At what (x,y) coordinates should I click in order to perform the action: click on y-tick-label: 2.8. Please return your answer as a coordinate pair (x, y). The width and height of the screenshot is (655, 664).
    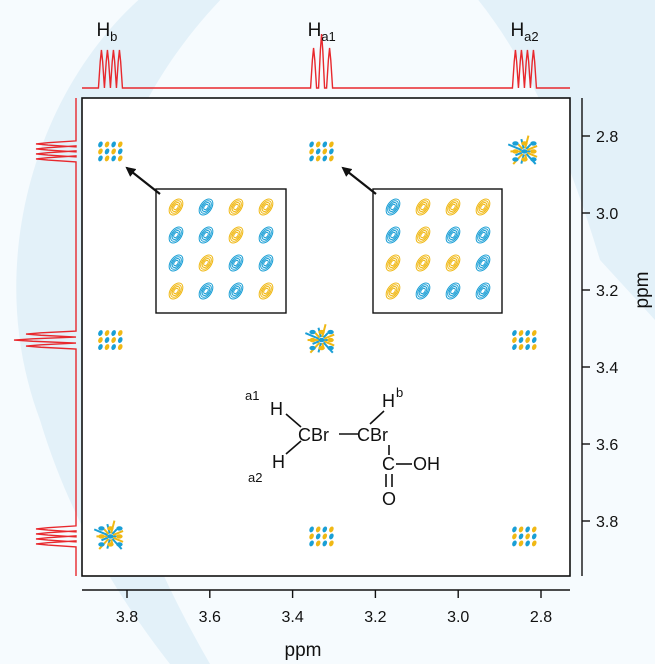
    Looking at the image, I should click on (607, 137).